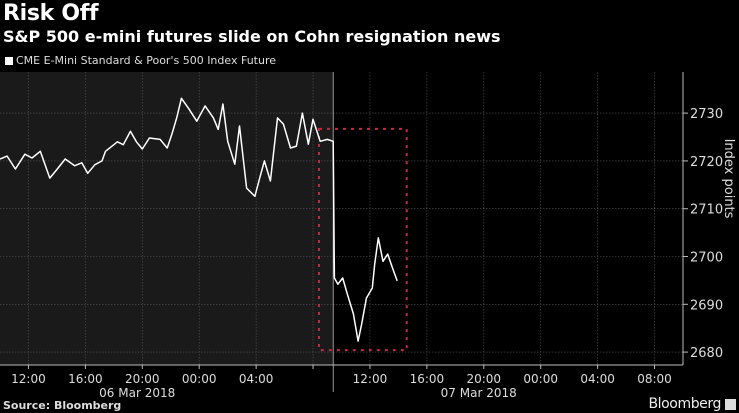 This screenshot has width=739, height=413. What do you see at coordinates (51, 13) in the screenshot?
I see `chart-title: Risk Off` at bounding box center [51, 13].